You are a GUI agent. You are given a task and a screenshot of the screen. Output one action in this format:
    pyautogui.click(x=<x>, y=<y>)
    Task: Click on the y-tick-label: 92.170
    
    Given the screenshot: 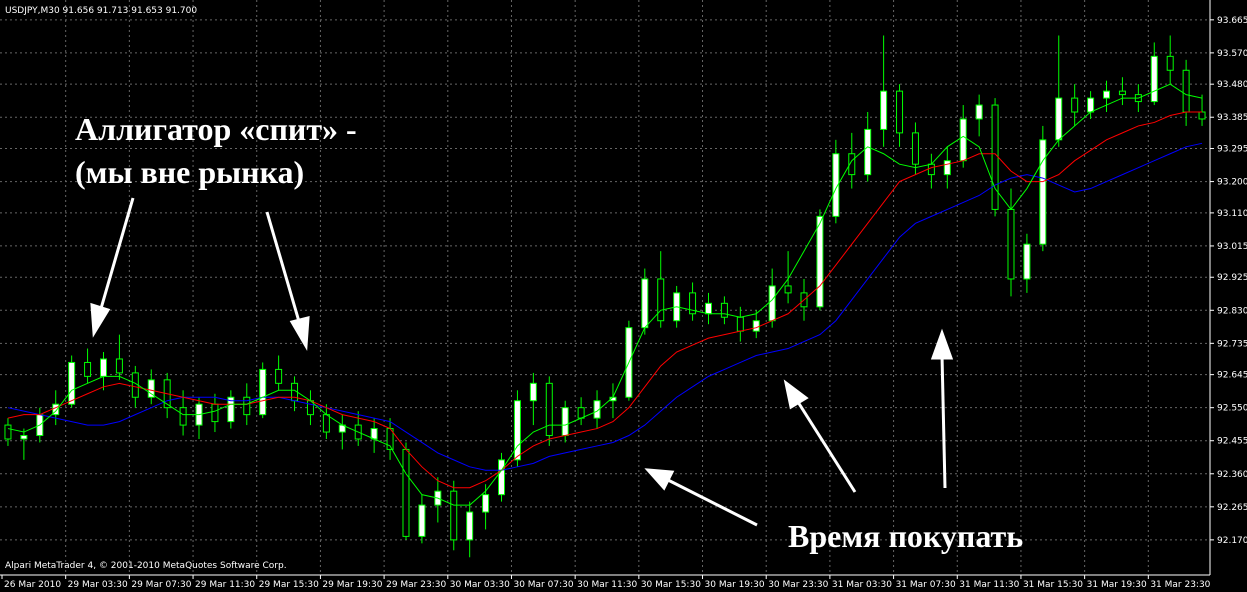 What is the action you would take?
    pyautogui.click(x=1232, y=541)
    